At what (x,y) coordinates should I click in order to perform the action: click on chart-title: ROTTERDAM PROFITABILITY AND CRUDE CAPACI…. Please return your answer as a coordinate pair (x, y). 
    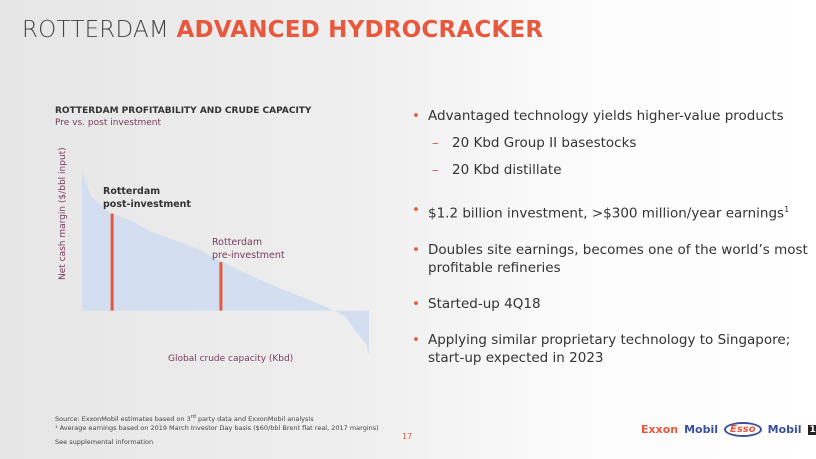
    Looking at the image, I should click on (183, 111).